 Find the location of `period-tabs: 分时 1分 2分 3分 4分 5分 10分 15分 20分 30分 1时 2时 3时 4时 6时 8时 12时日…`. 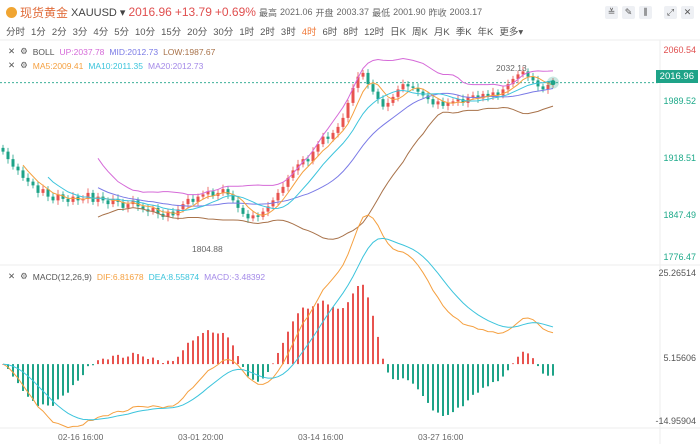

period-tabs: 分时 1分 2分 3分 4分 5分 10分 15分 20分 30分 1时 2时 3时 4时 6时 8时 12时日… is located at coordinates (264, 31).